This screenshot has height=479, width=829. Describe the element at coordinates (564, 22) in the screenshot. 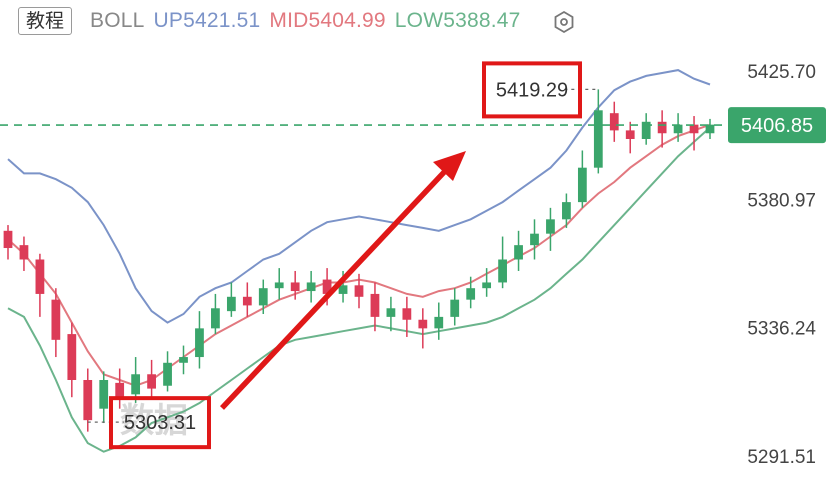

I see `settings-hexagon-icon` at that location.